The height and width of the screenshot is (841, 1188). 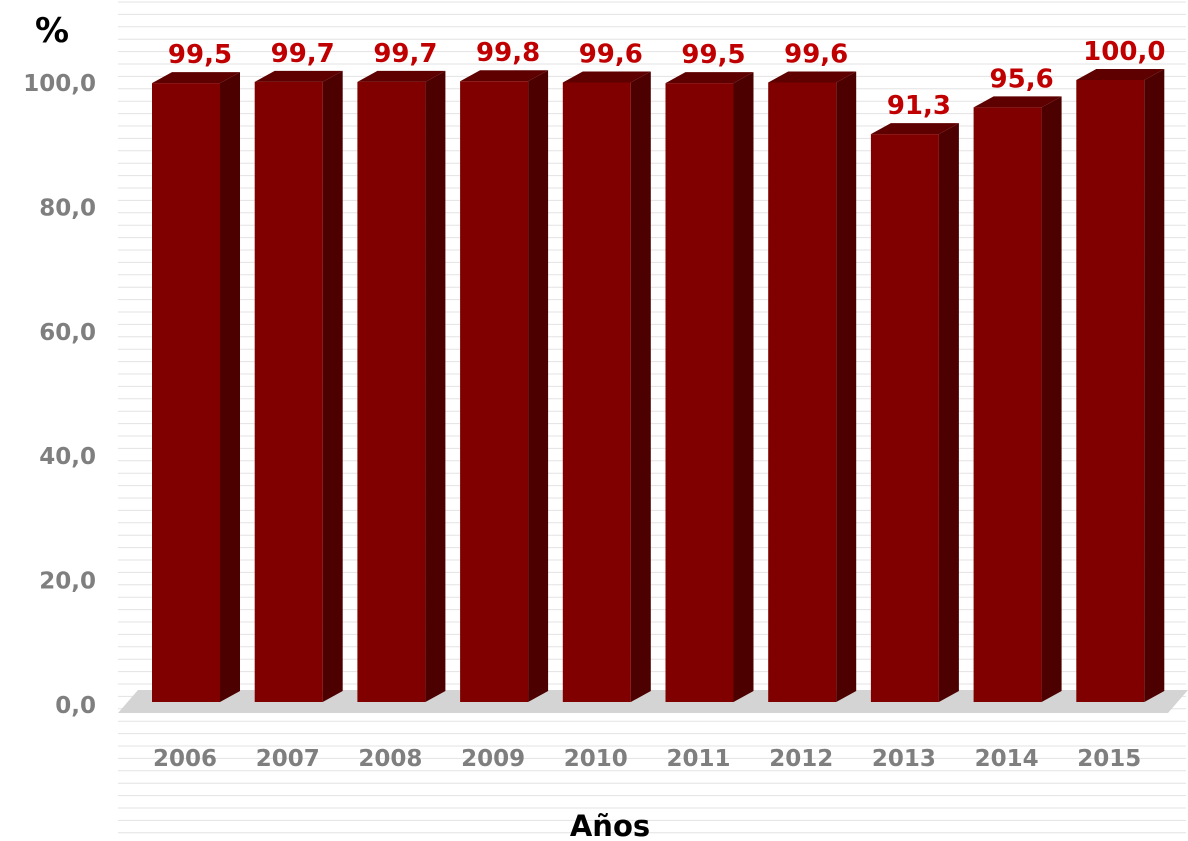 I want to click on y-tick-label: 80,0, so click(x=67, y=208).